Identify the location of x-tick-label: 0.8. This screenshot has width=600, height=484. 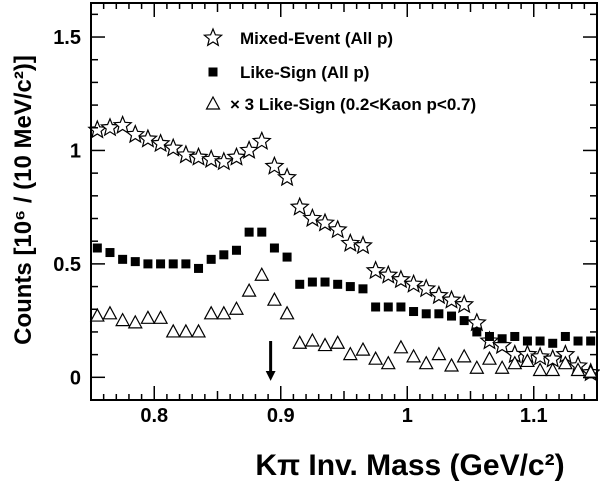
(154, 416).